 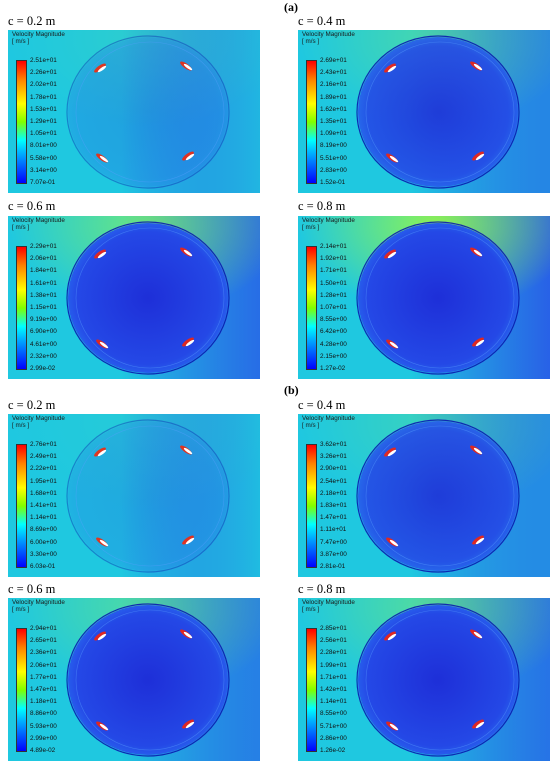 What do you see at coordinates (32, 21) in the screenshot?
I see `caption-a1: c = 0.2 m` at bounding box center [32, 21].